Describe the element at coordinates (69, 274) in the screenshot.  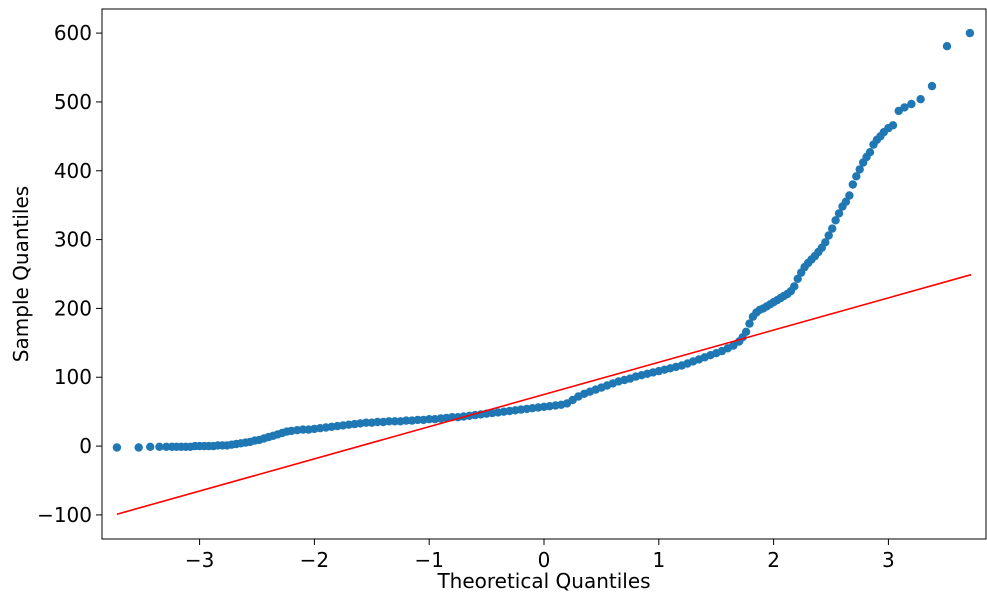
I see `y-axis-ticks: −100 0 100 200 300 400 500 600` at that location.